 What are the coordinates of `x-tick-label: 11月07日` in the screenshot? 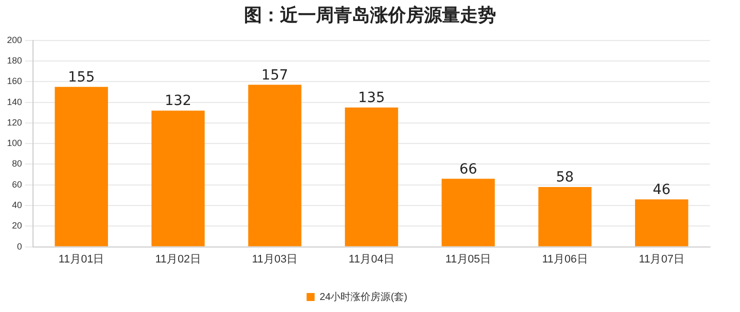 It's located at (661, 259).